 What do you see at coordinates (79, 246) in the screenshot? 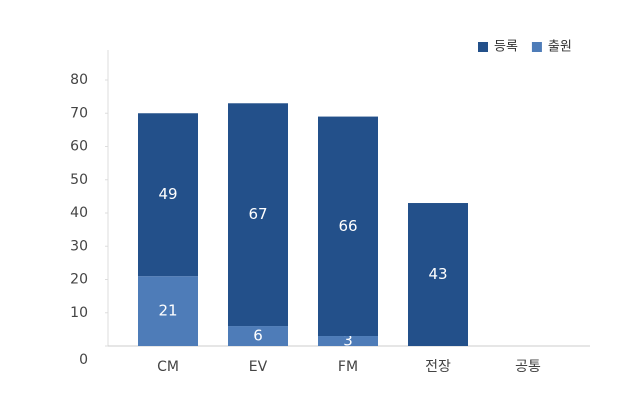
I see `y-tick-label: 30` at bounding box center [79, 246].